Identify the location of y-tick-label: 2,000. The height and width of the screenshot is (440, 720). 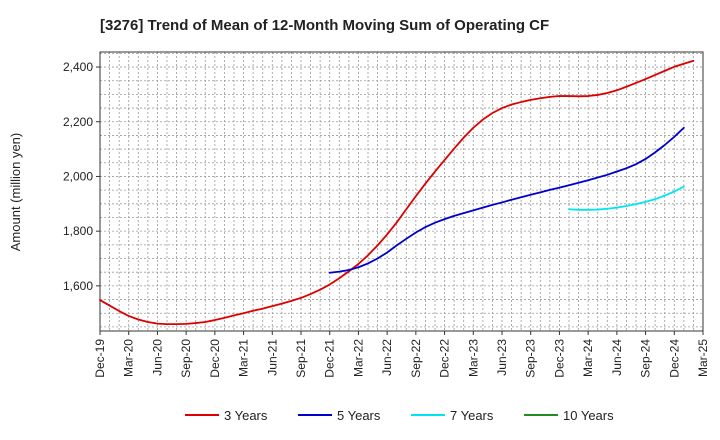
(78, 176).